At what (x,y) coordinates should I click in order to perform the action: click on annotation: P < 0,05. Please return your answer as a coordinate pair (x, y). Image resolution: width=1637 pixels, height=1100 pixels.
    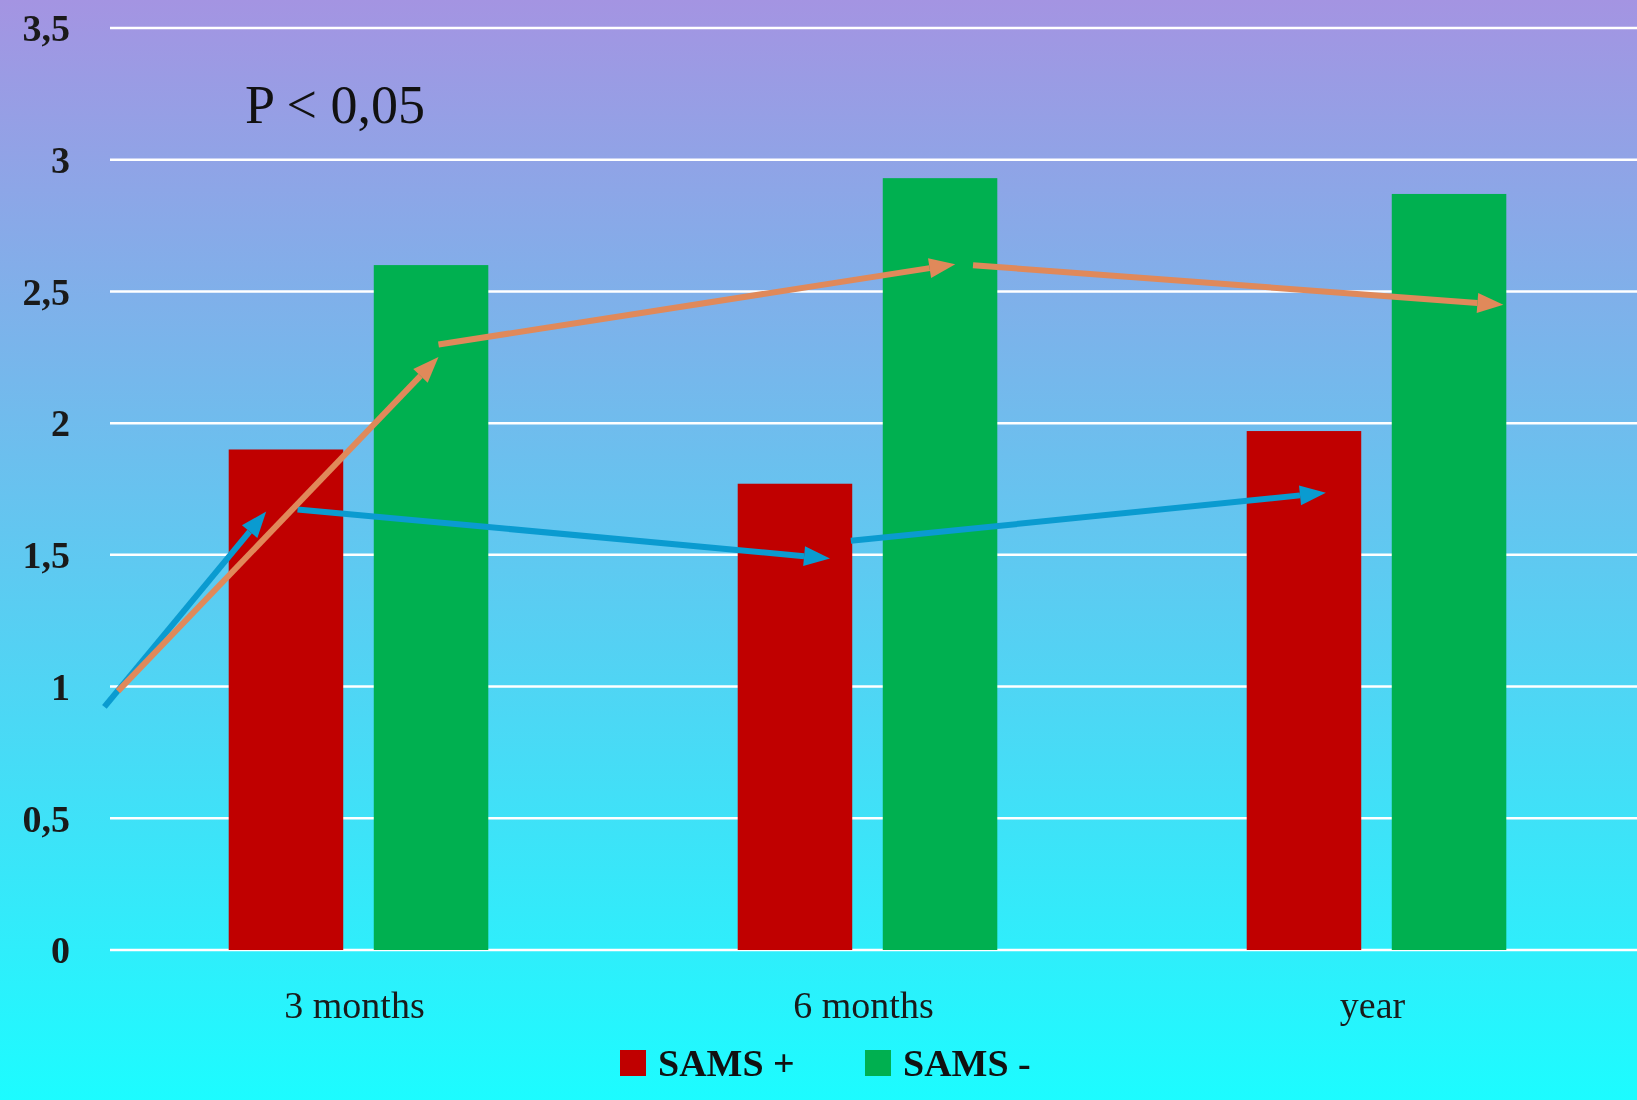
    Looking at the image, I should click on (335, 105).